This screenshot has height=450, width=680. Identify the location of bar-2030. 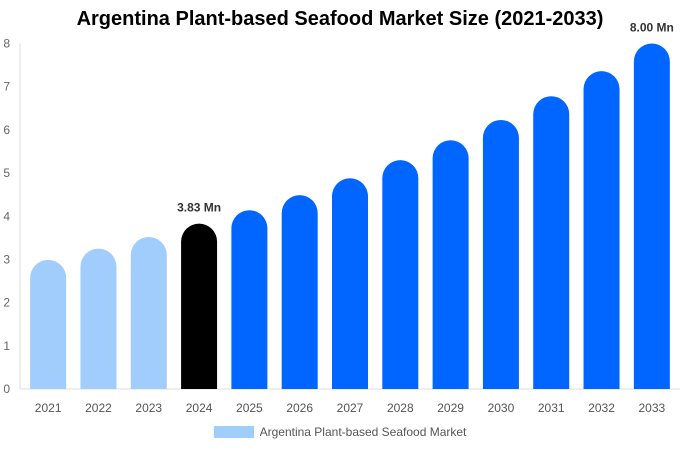
(500, 254).